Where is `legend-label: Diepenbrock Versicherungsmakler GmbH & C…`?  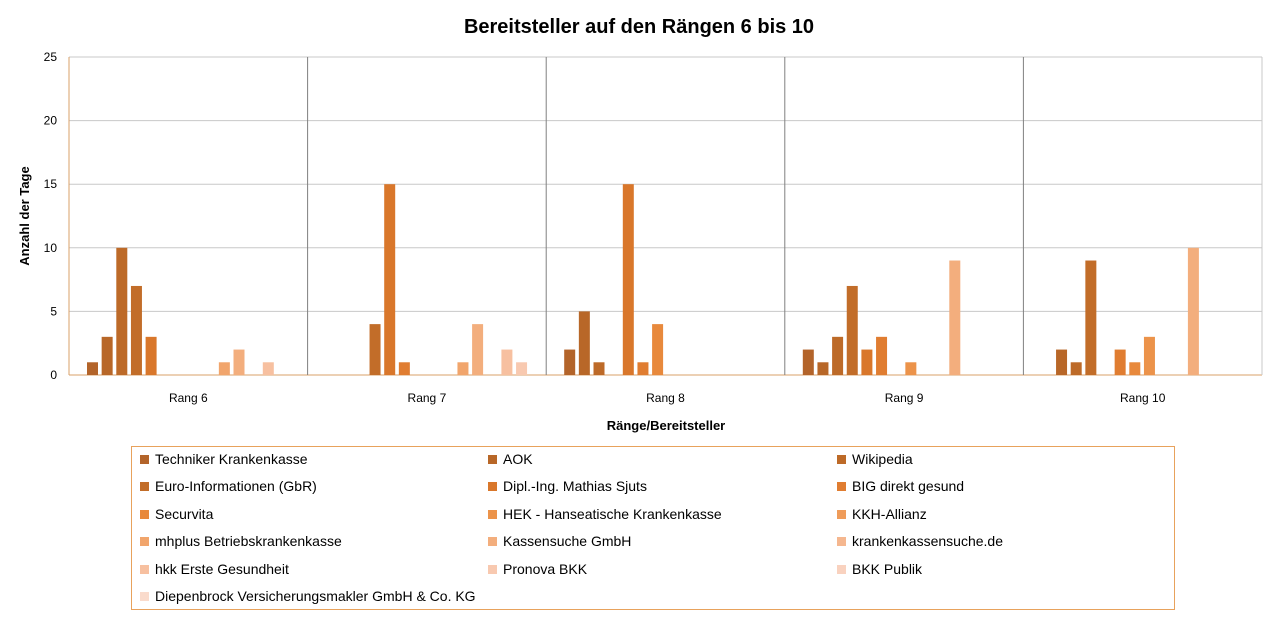
legend-label: Diepenbrock Versicherungsmakler GmbH & C… is located at coordinates (315, 596).